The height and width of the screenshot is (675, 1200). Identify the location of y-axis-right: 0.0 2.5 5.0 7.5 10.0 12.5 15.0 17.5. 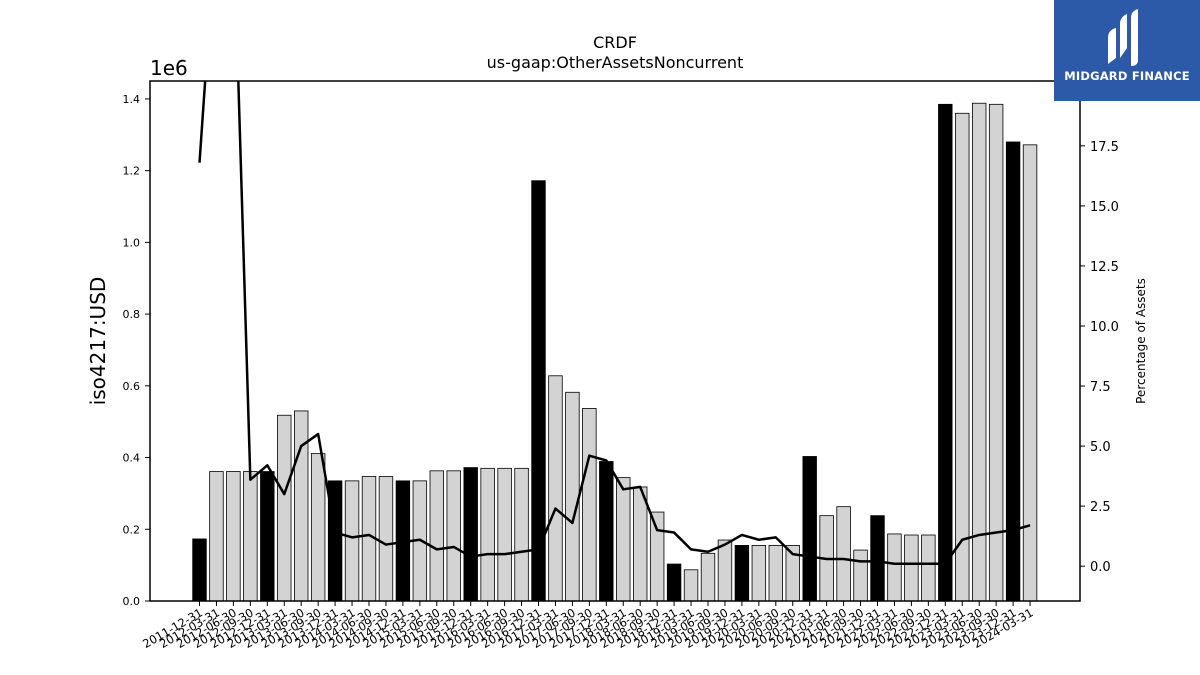
(1099, 357).